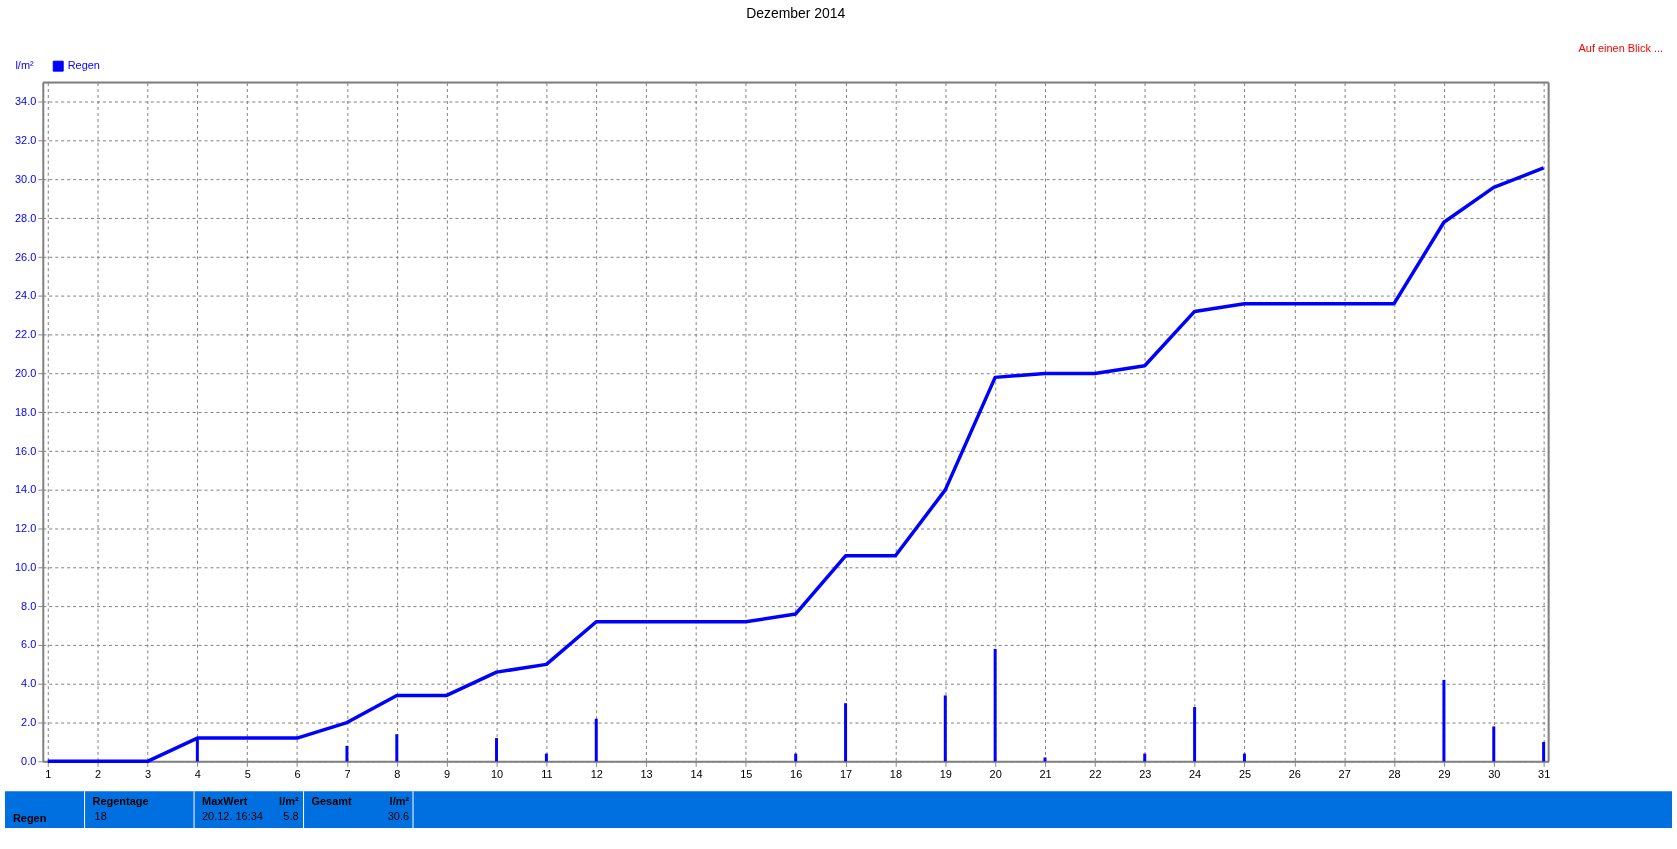 This screenshot has width=1677, height=849. Describe the element at coordinates (547, 773) in the screenshot. I see `x-tick-label: 11` at that location.